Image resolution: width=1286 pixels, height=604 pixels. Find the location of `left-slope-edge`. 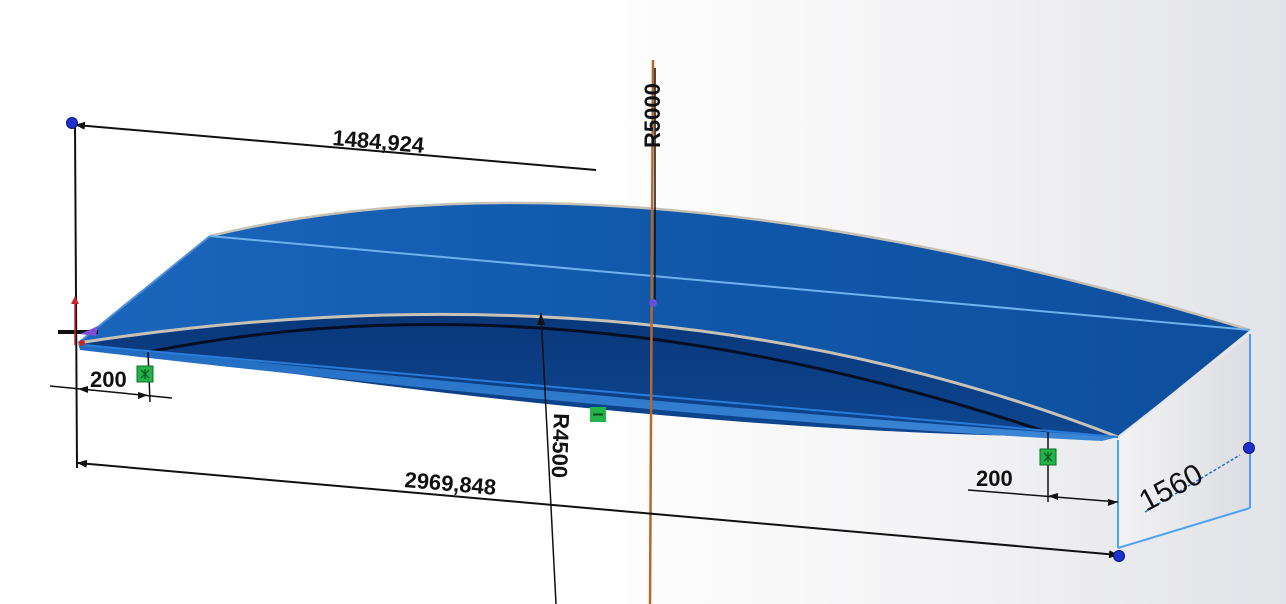

left-slope-edge is located at coordinates (144, 289).